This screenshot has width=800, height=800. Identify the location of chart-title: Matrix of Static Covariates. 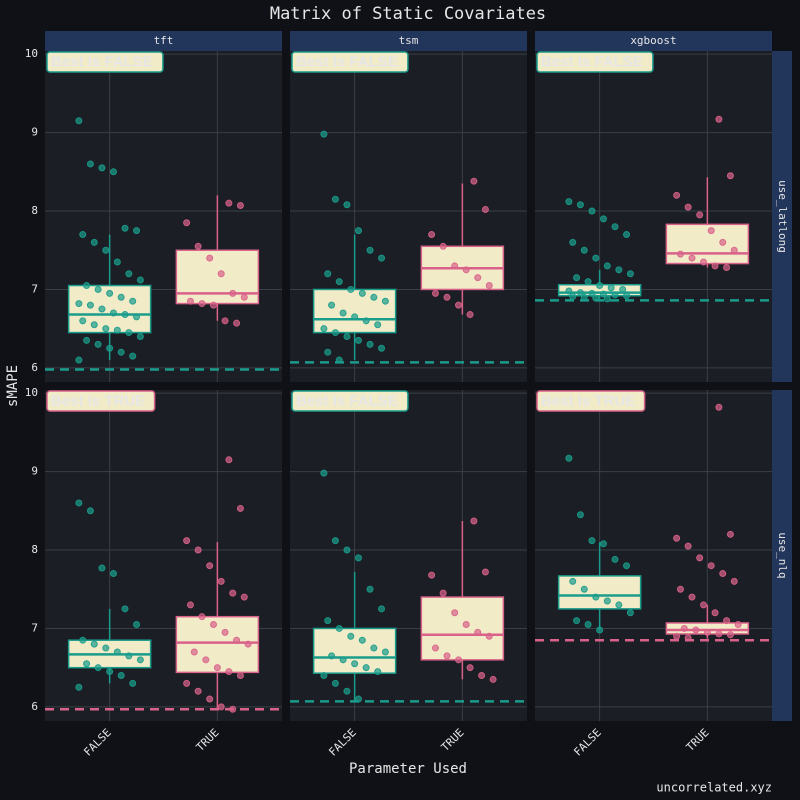
(408, 14).